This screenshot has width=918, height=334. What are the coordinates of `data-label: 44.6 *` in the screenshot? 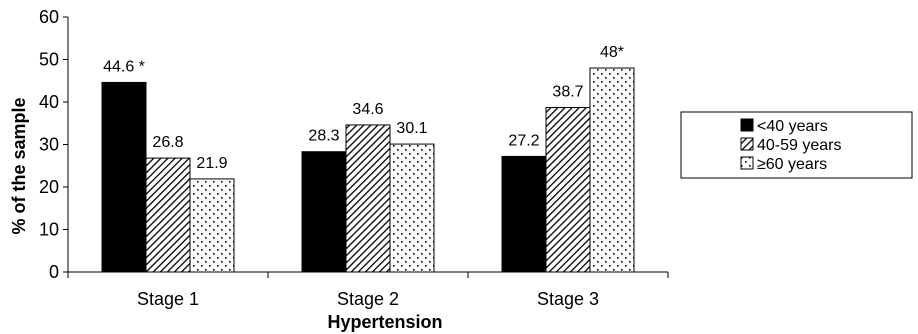 It's located at (124, 66).